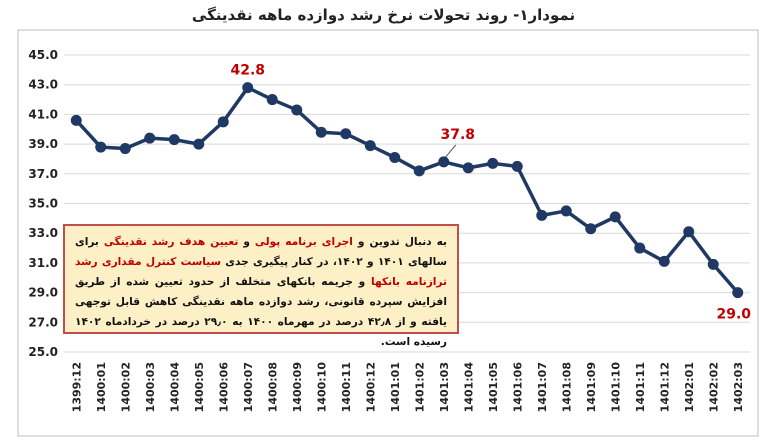 The height and width of the screenshot is (441, 767). What do you see at coordinates (43, 174) in the screenshot?
I see `y-tick-label: 37.0` at bounding box center [43, 174].